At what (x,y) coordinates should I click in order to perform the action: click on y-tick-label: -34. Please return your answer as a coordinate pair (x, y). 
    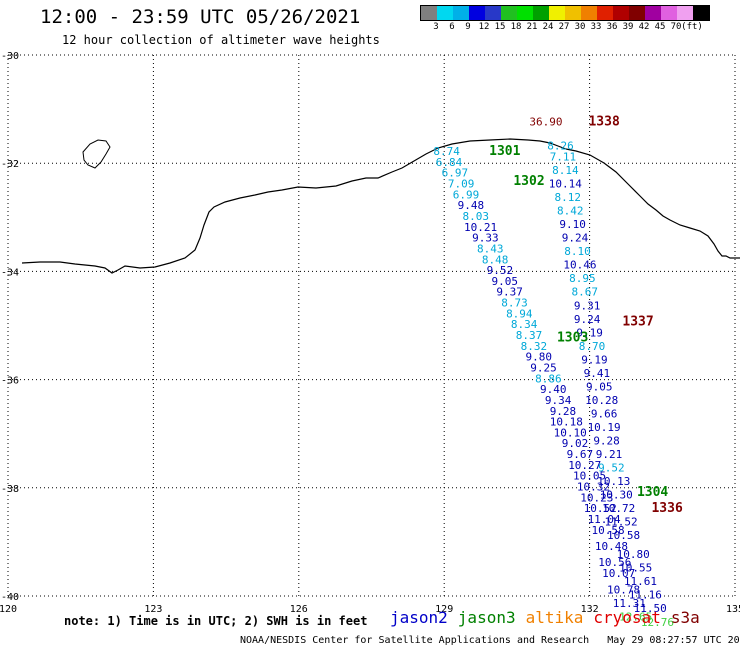
    Looking at the image, I should click on (10, 272).